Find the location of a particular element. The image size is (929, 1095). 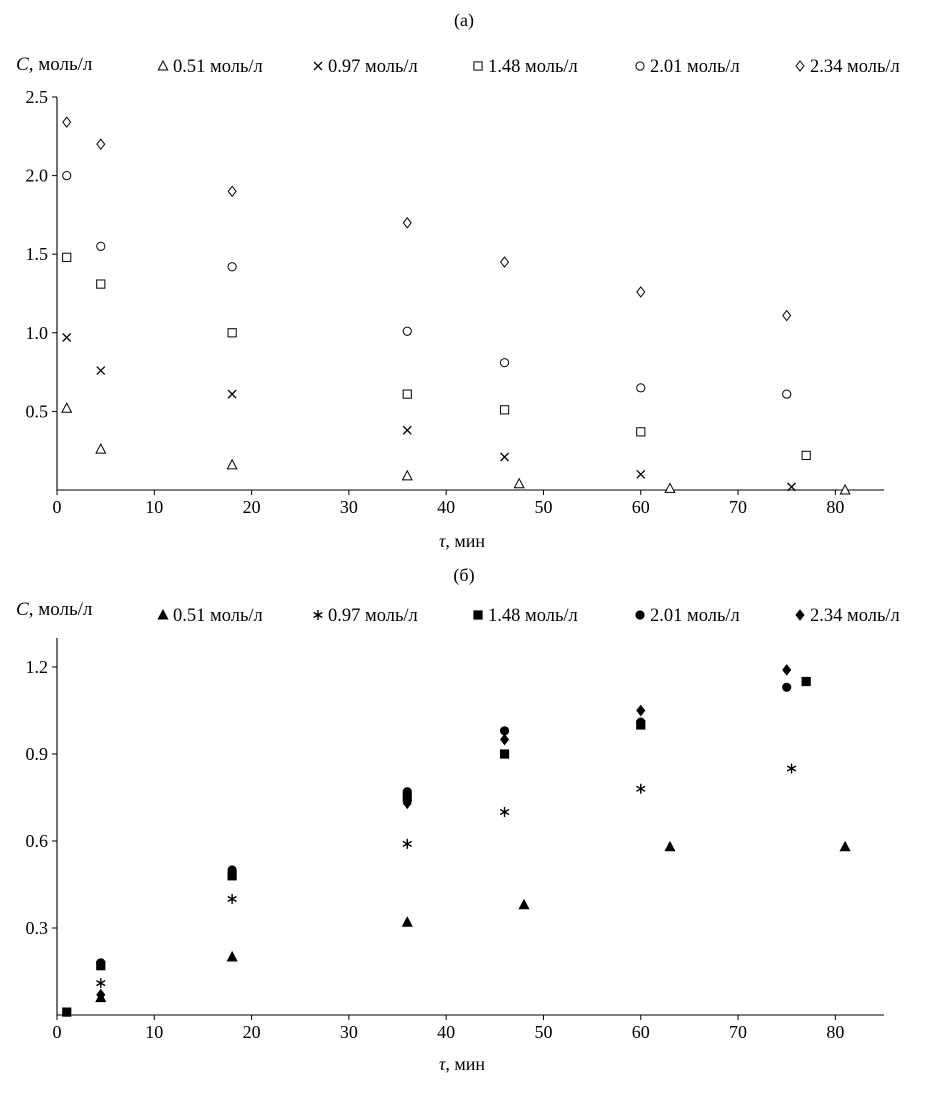

x-tick-label: 20 is located at coordinates (252, 1032).